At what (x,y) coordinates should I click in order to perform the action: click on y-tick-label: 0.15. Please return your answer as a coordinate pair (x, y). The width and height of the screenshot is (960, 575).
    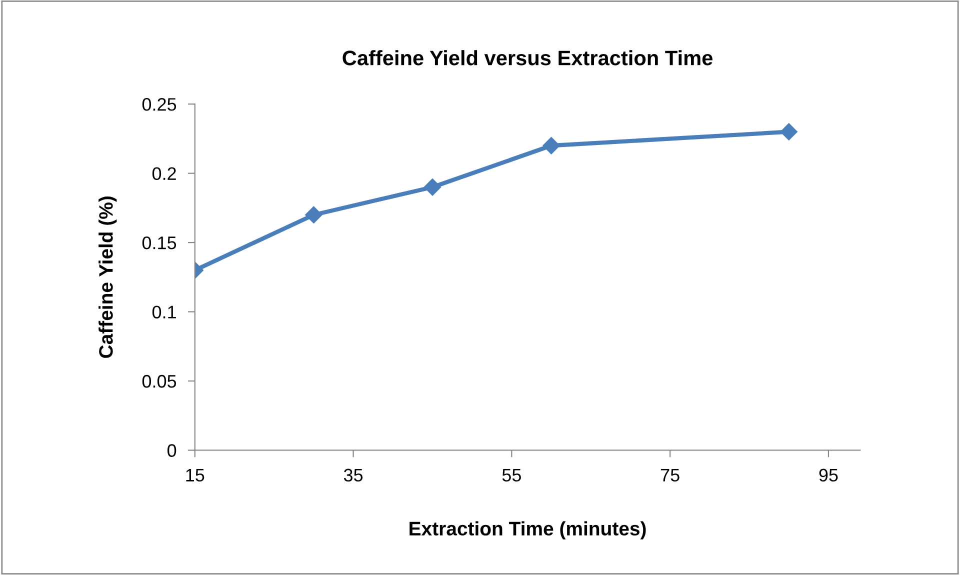
    Looking at the image, I should click on (159, 243).